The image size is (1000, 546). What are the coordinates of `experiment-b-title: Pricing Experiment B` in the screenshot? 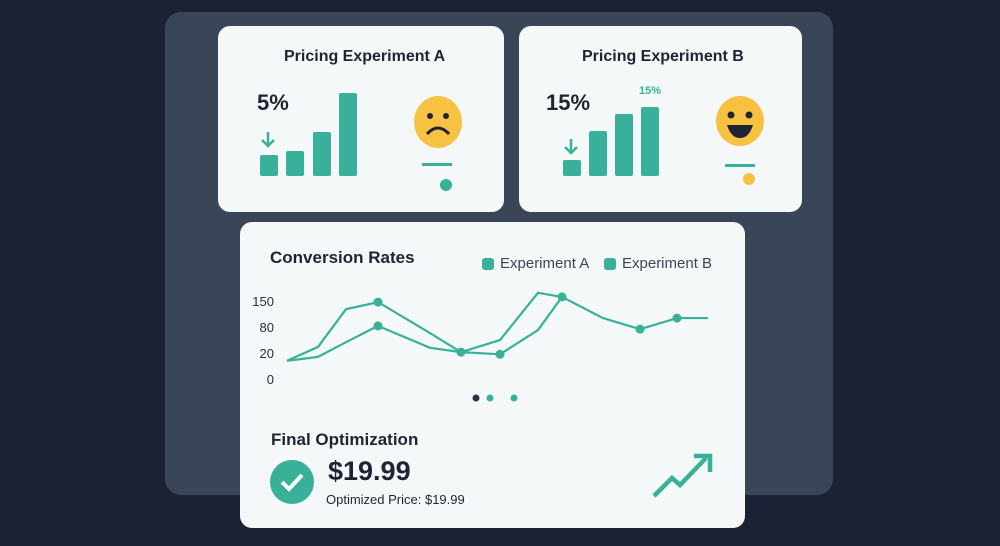 It's located at (663, 56).